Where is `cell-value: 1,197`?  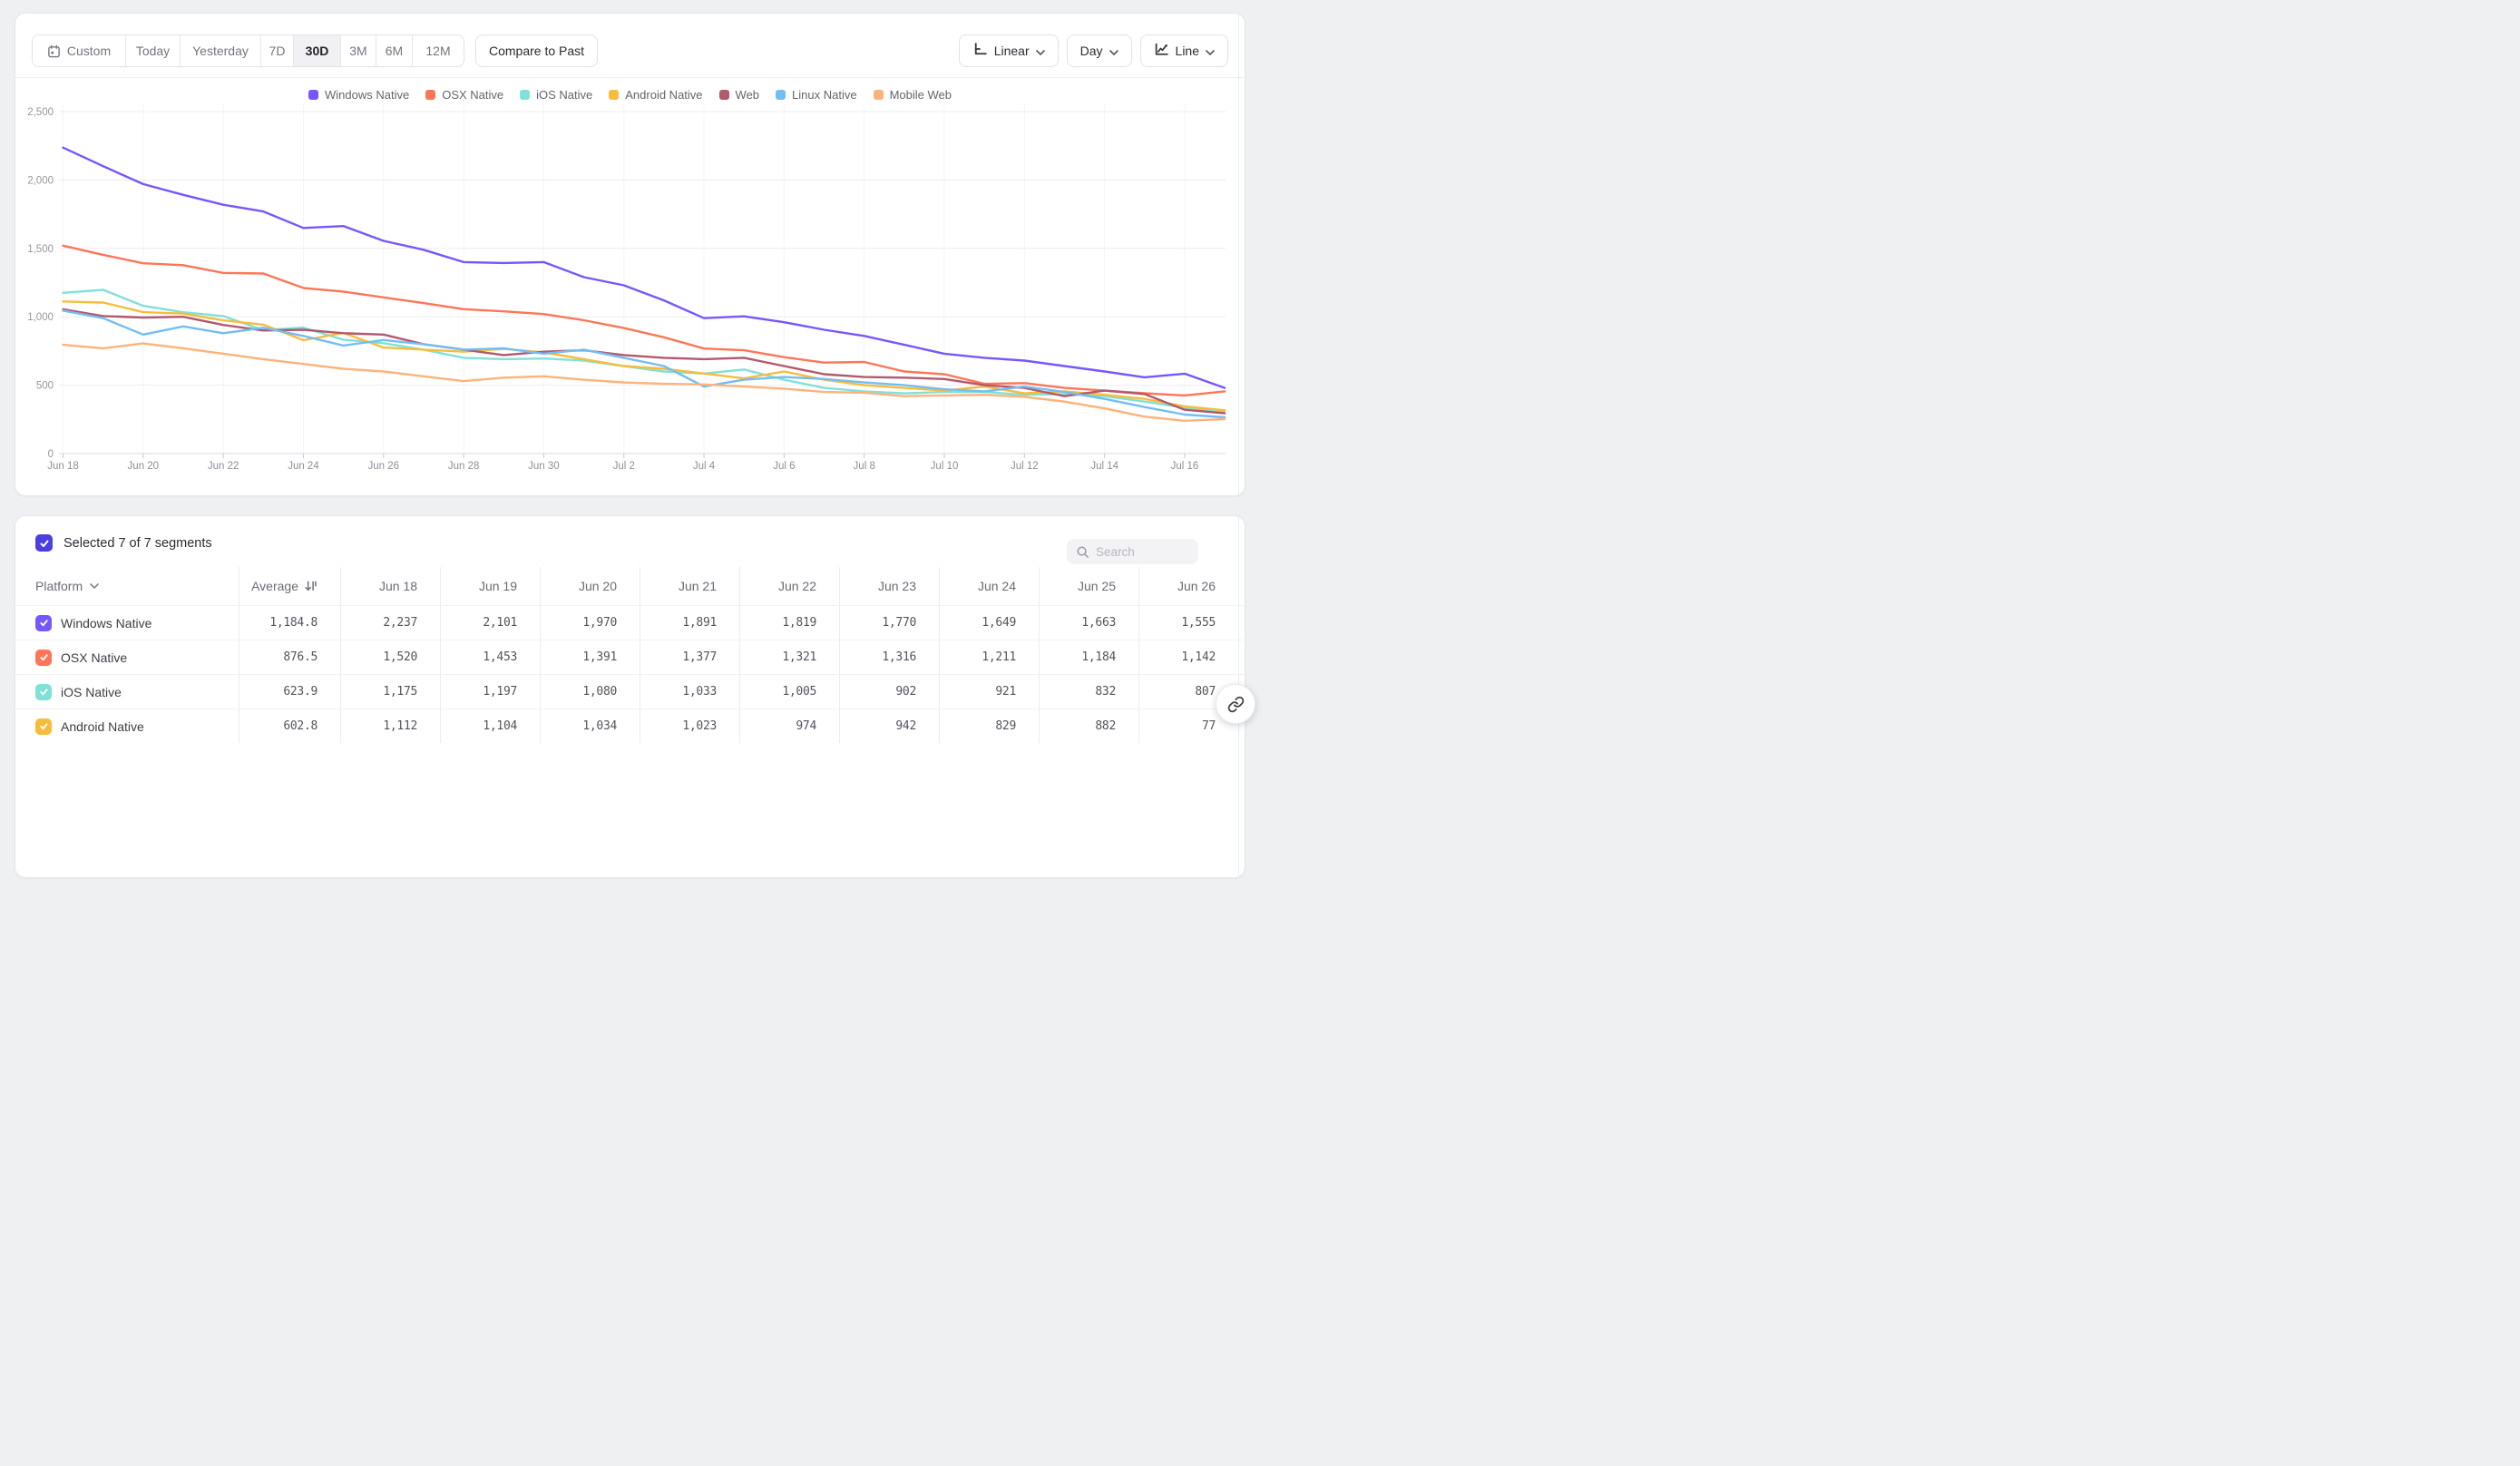 cell-value: 1,197 is located at coordinates (491, 692).